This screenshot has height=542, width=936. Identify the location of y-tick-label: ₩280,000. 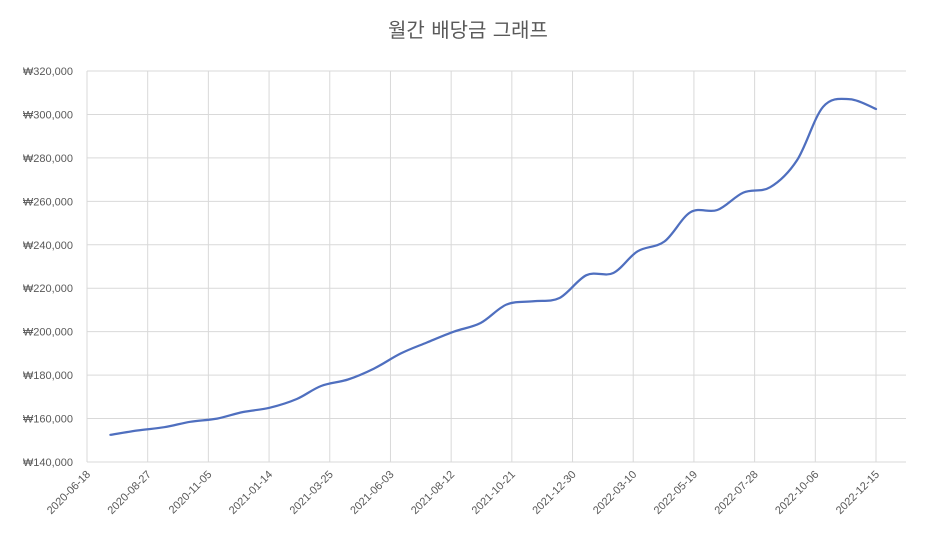
(48, 159).